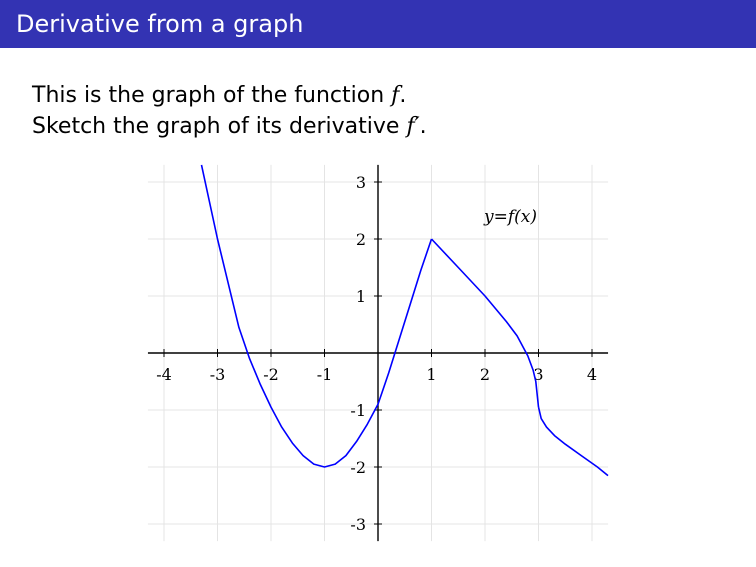 This screenshot has width=756, height=567. Describe the element at coordinates (431, 374) in the screenshot. I see `x-tick-label: 1` at that location.